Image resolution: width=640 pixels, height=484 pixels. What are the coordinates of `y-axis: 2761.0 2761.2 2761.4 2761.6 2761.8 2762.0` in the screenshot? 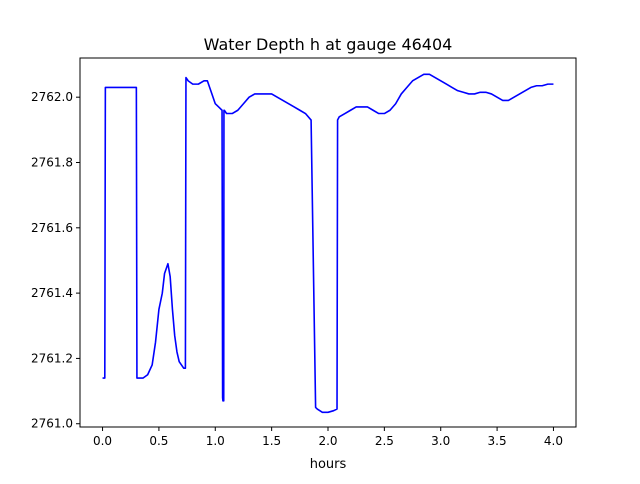 It's located at (55, 260).